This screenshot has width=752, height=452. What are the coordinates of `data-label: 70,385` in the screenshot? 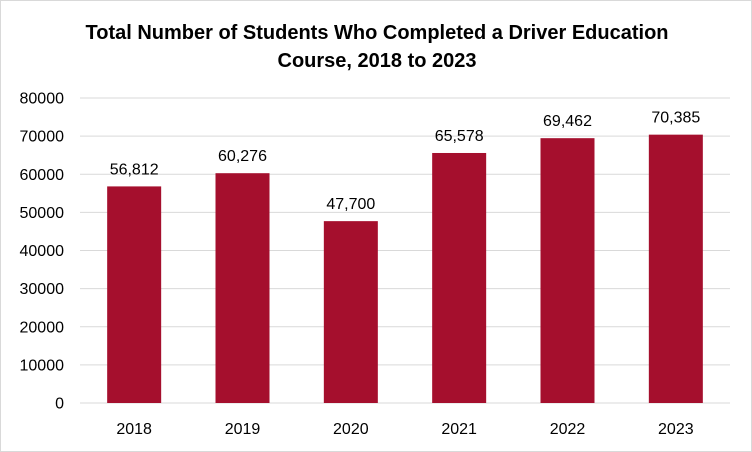 It's located at (675, 118).